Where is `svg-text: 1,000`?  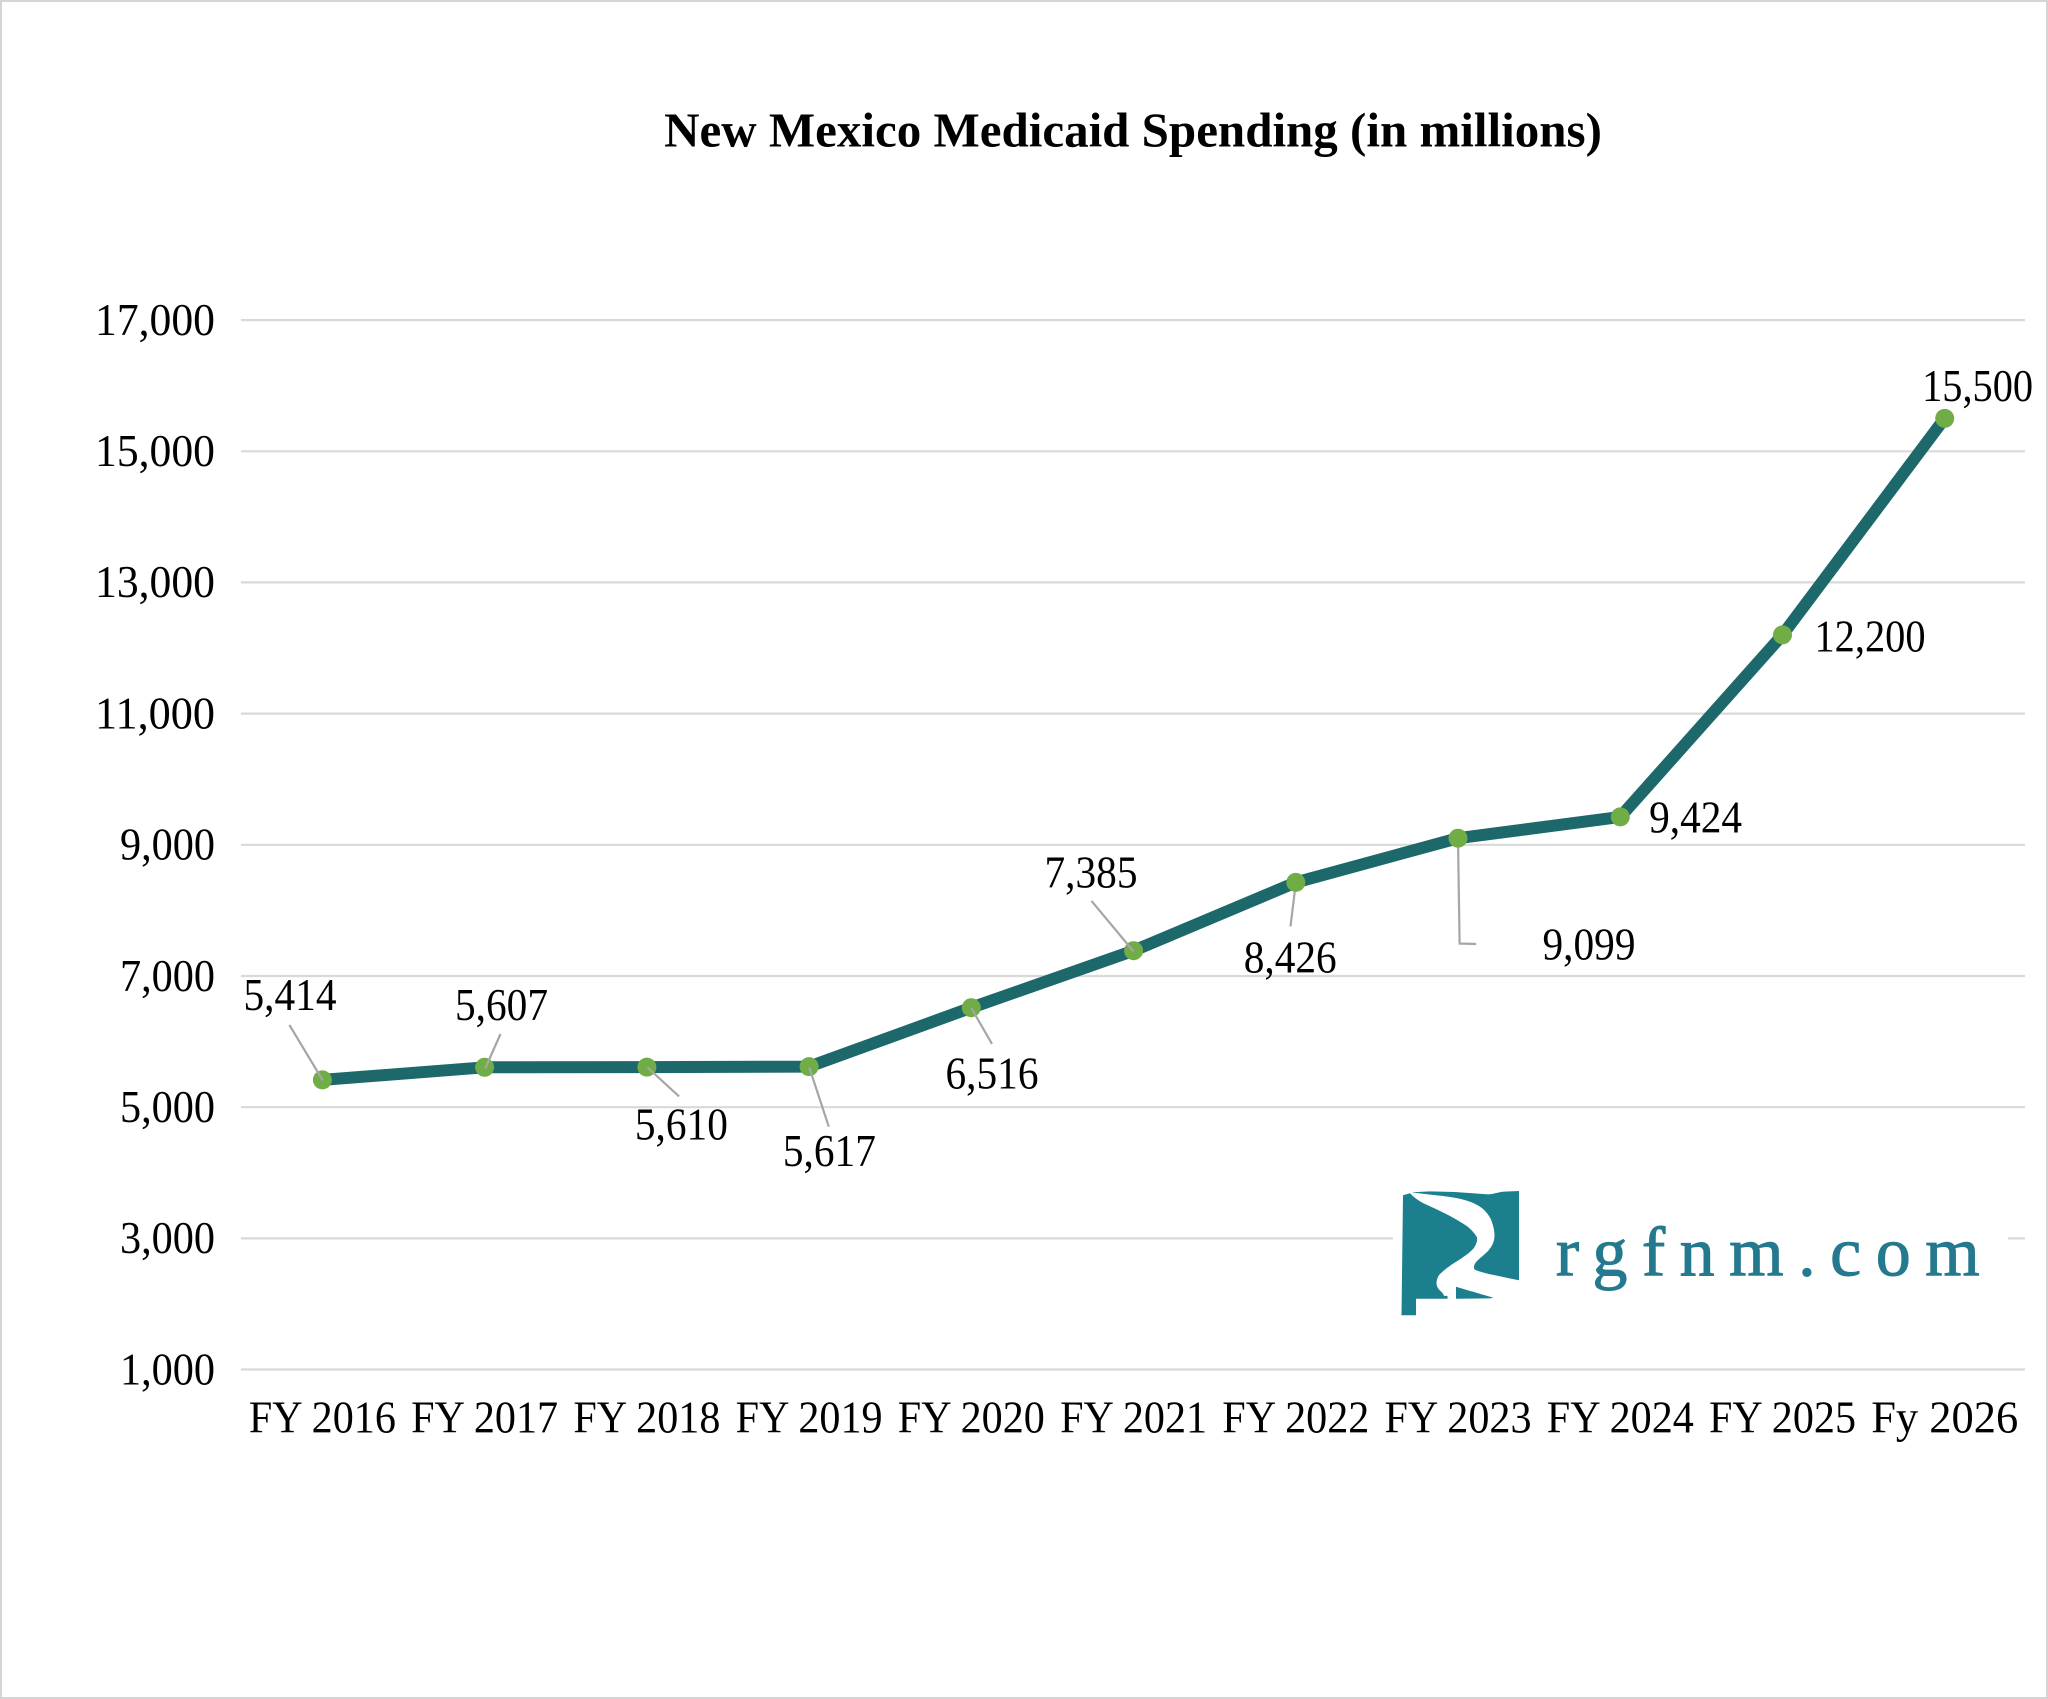 svg-text: 1,000 is located at coordinates (167, 1369).